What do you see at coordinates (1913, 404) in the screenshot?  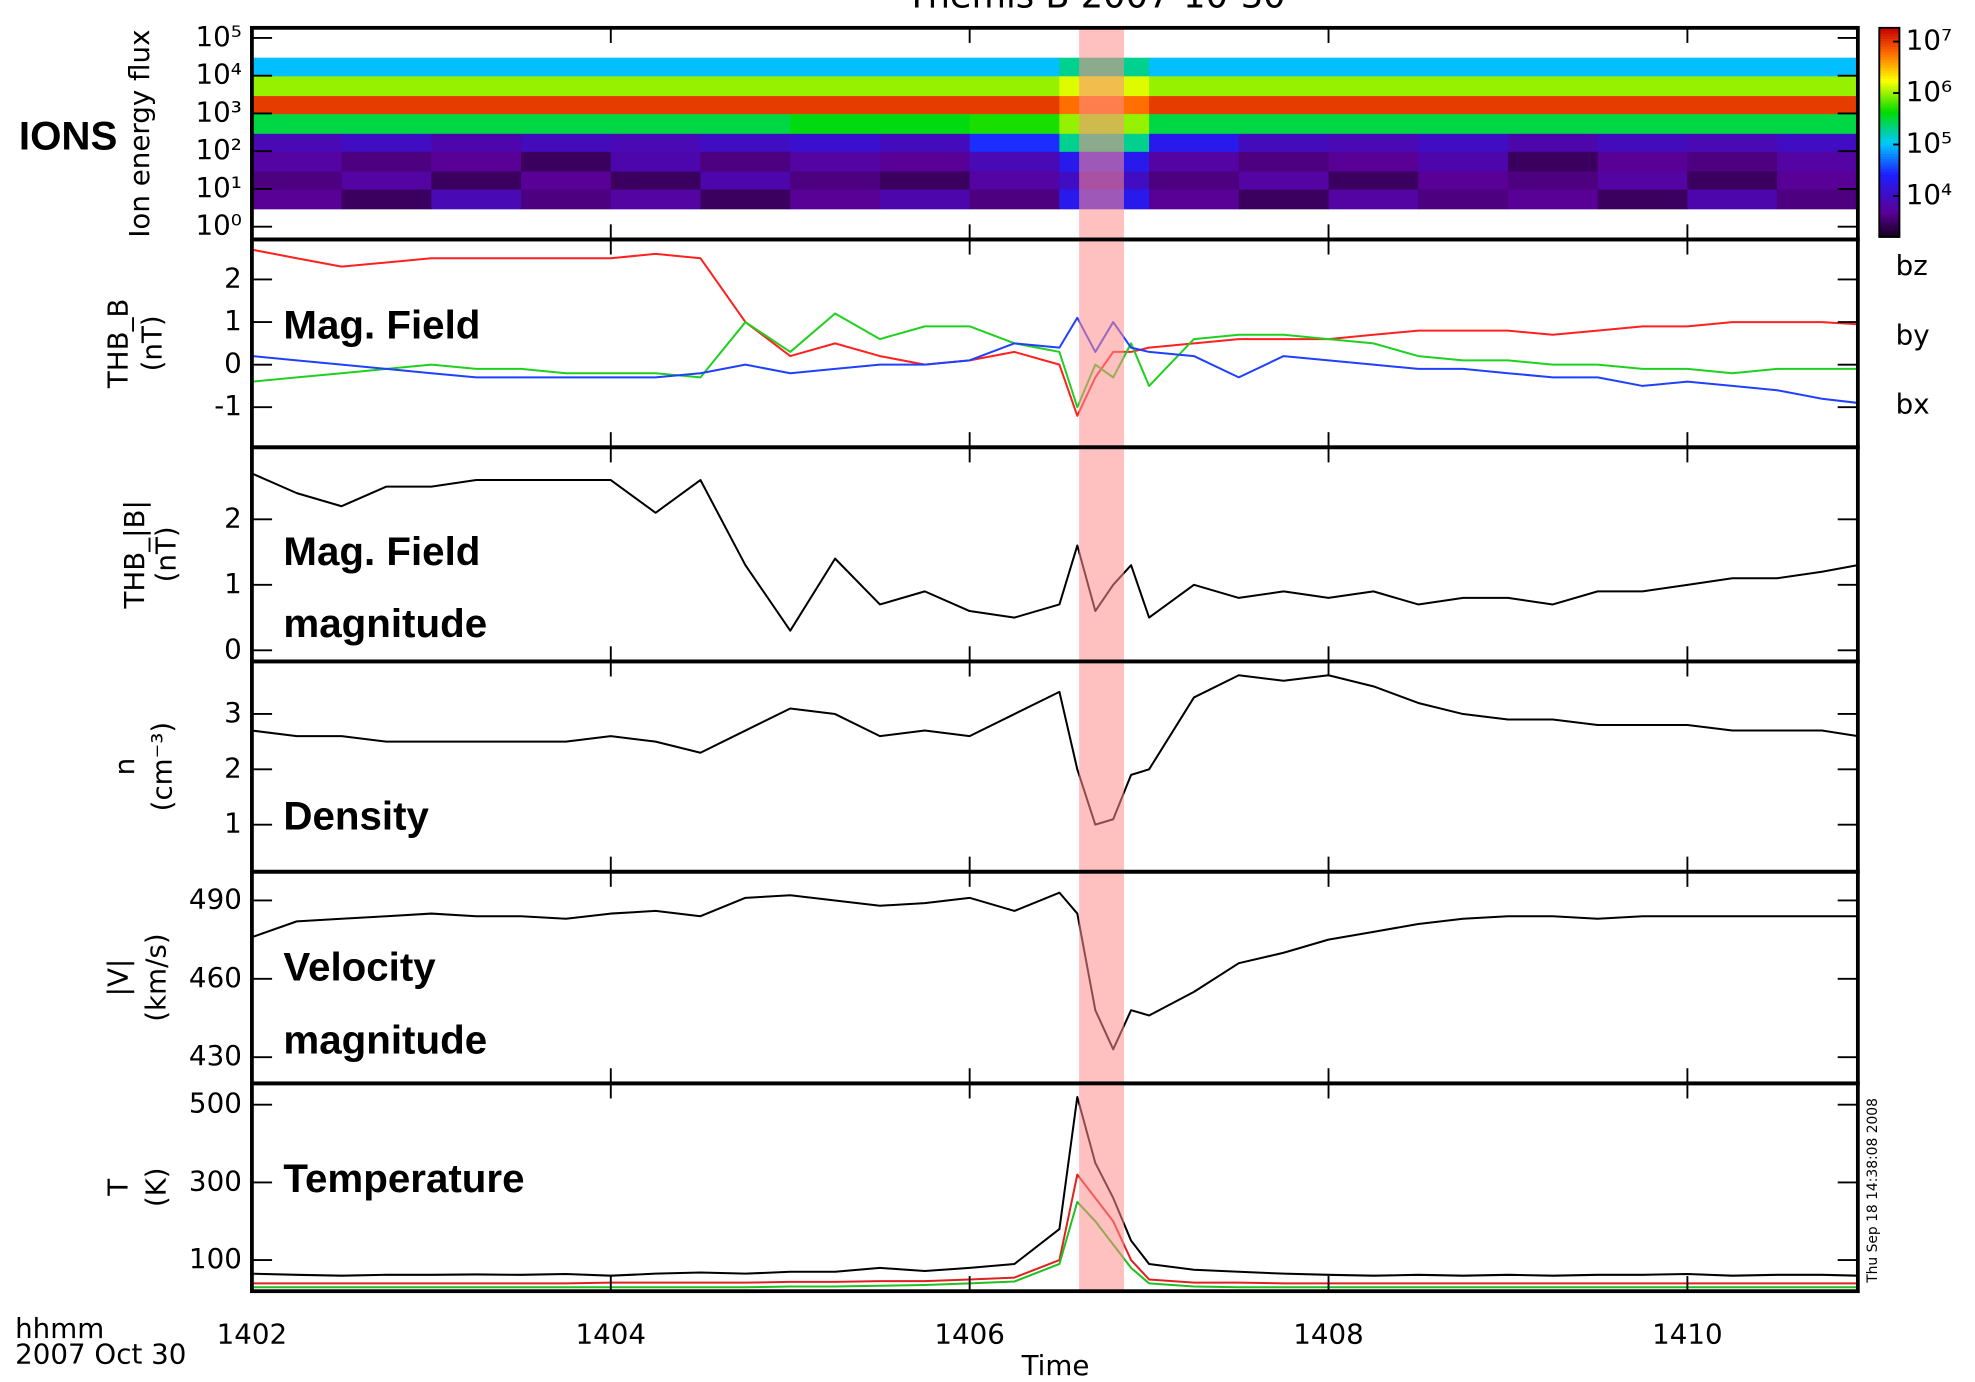 I see `legend-label: bx` at bounding box center [1913, 404].